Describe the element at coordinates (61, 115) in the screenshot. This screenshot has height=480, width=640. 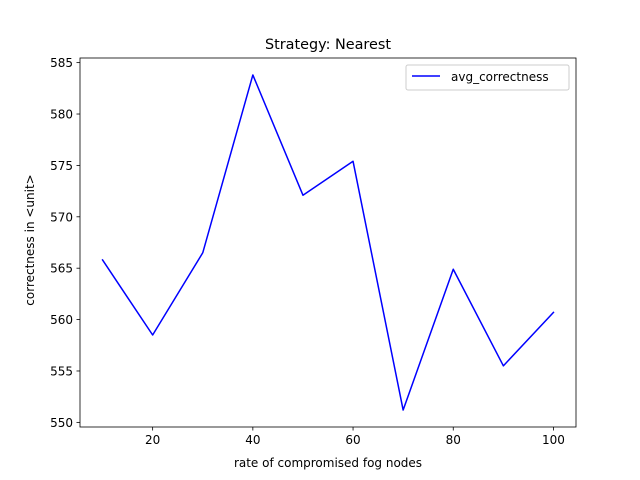
I see `y-tick-label: 580` at that location.